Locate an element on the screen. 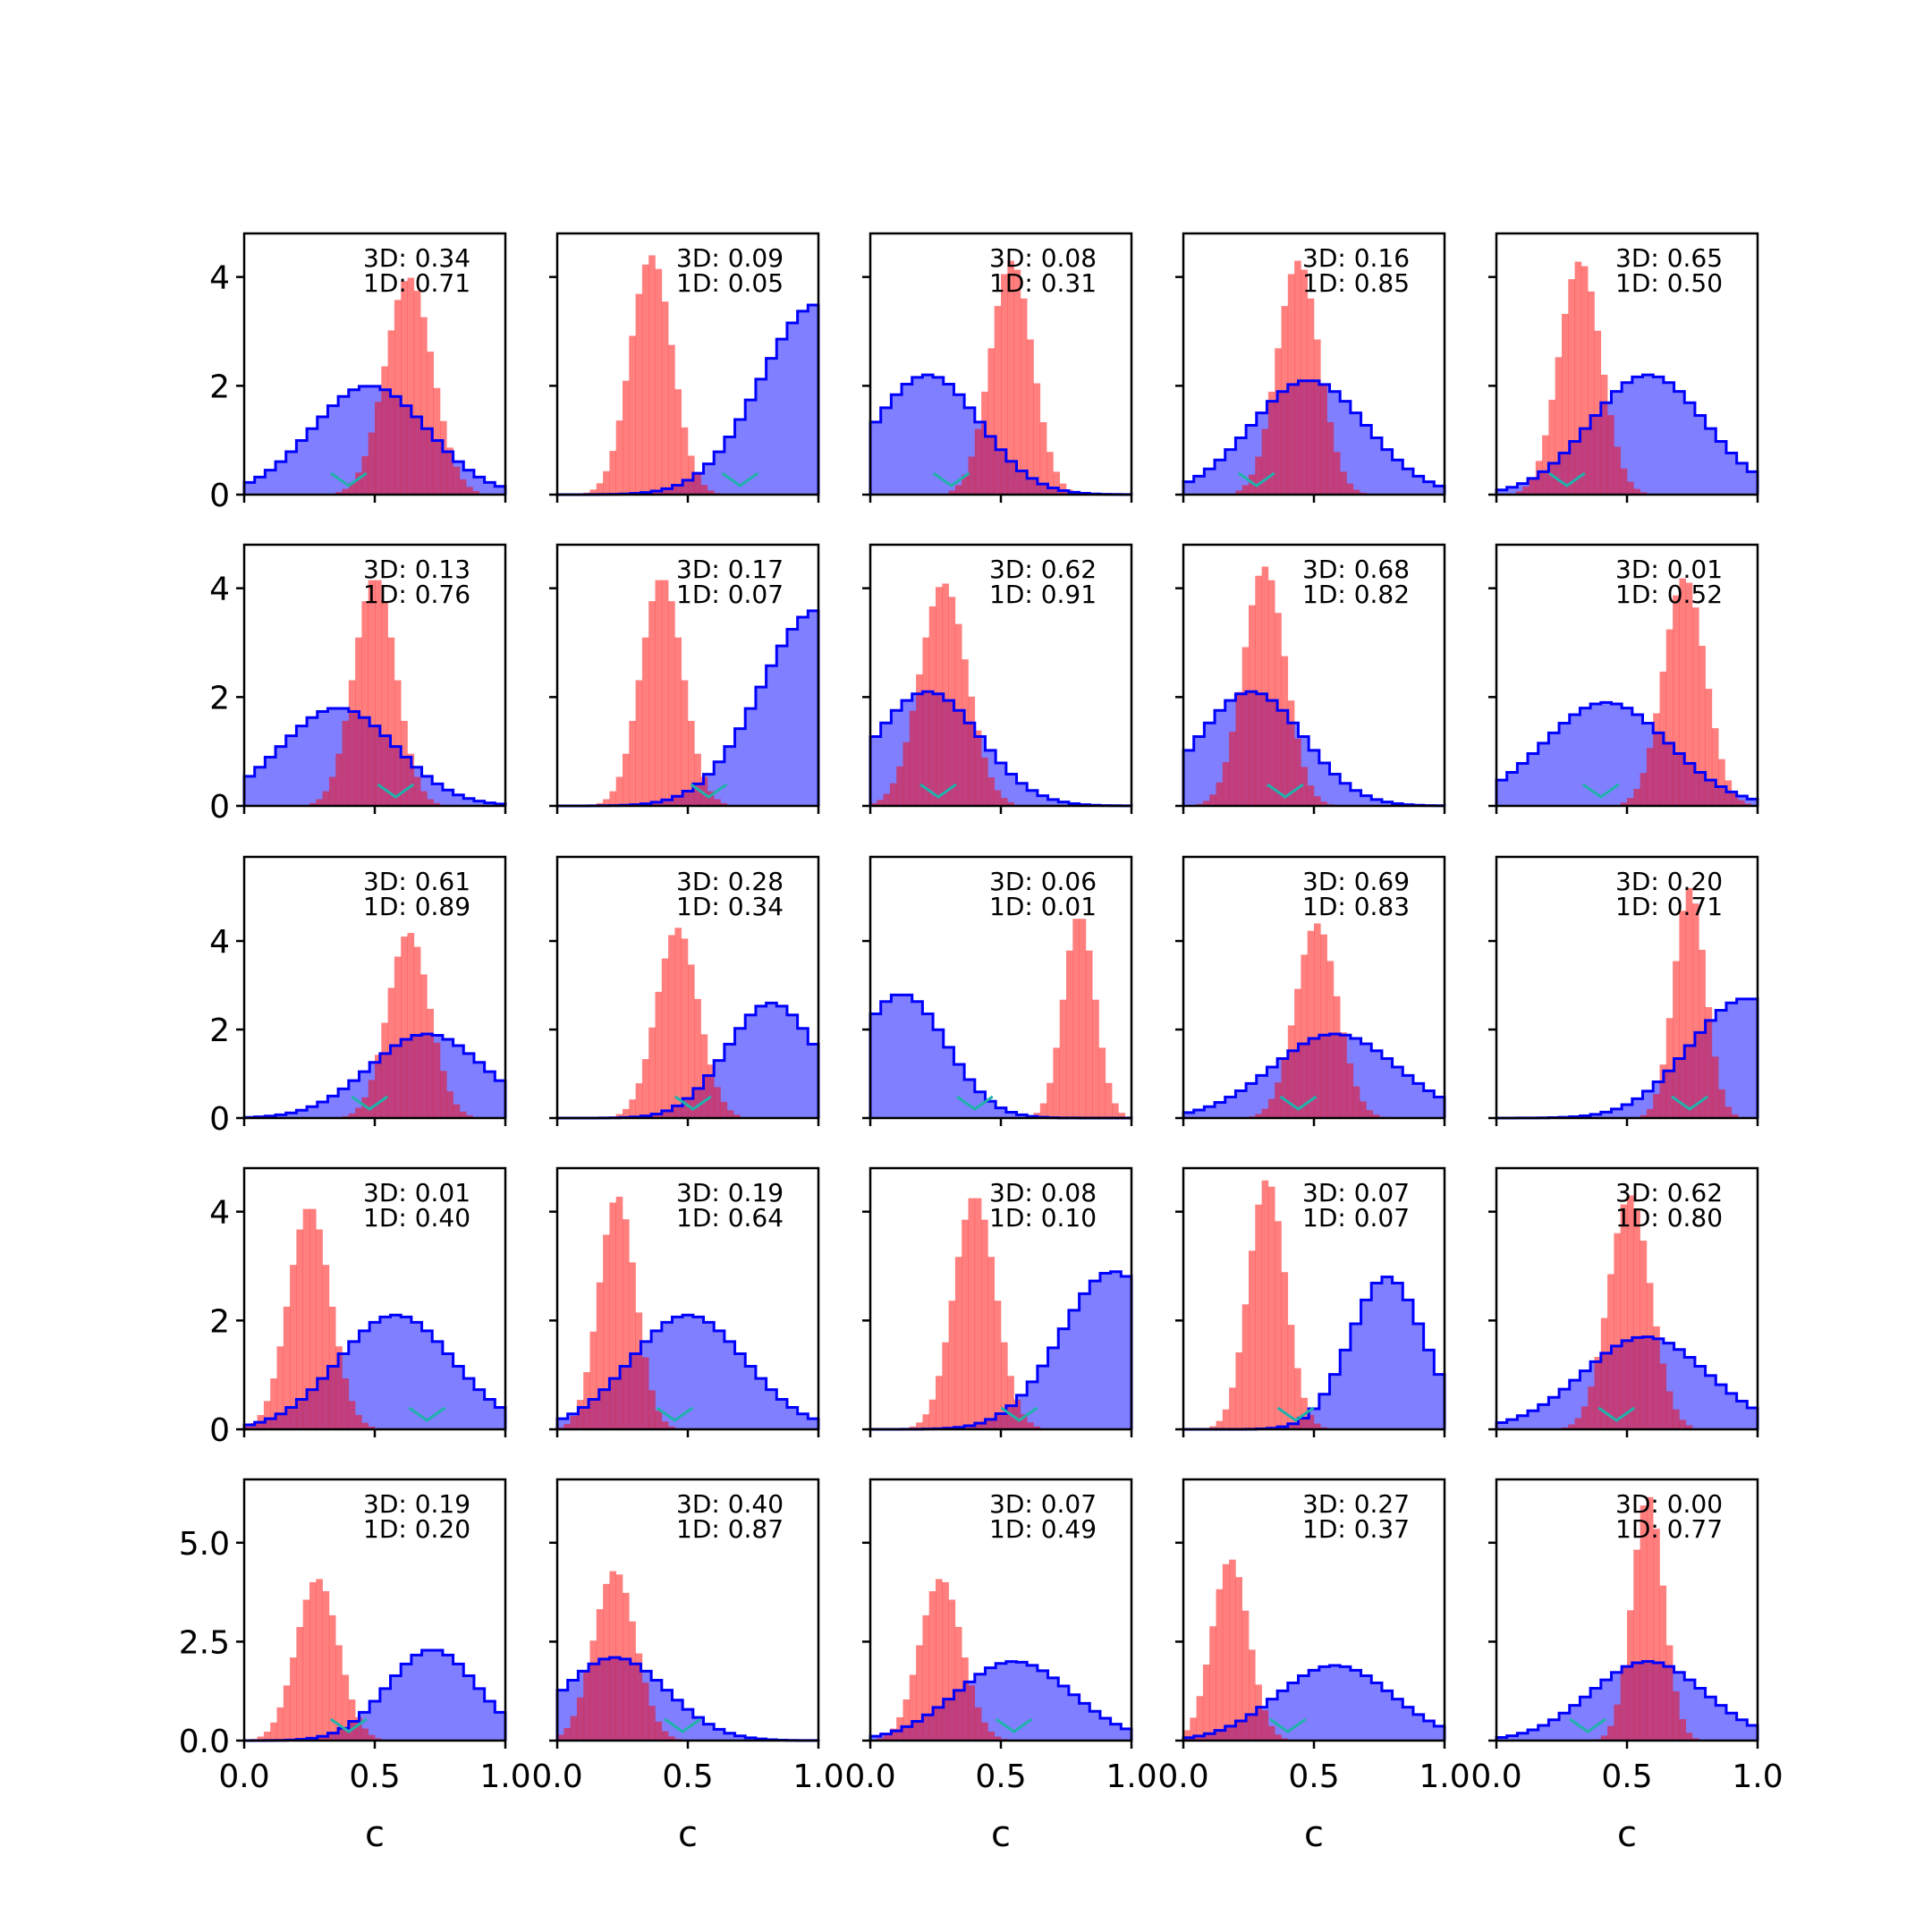 This screenshot has height=1932, width=1932. x-tick-label: 0.0 is located at coordinates (1495, 1776).